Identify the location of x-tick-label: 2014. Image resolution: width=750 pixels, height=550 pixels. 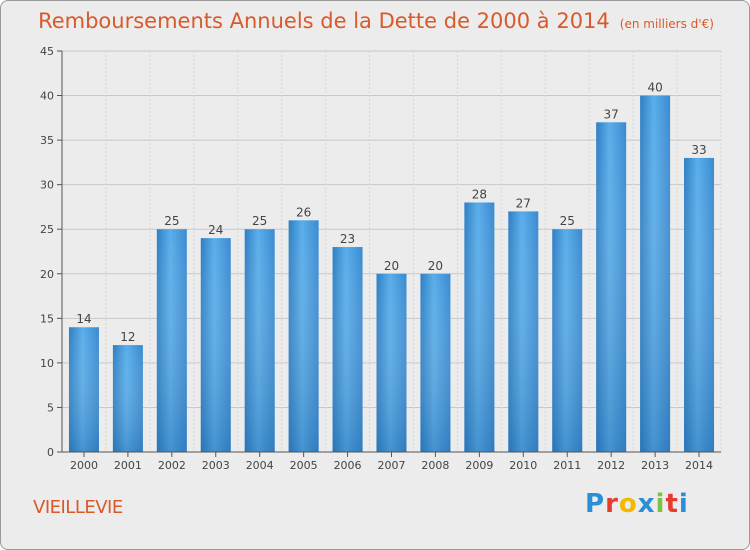
(699, 465).